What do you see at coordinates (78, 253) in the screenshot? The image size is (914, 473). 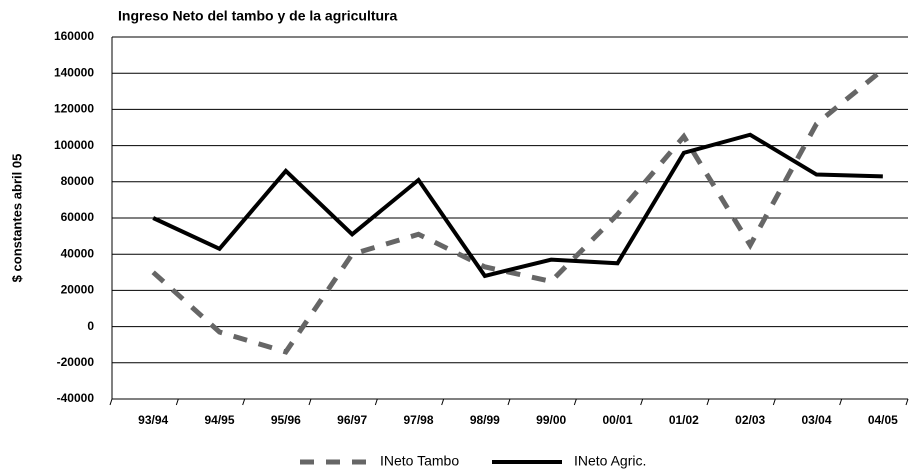 I see `y-tick-label: 40000` at bounding box center [78, 253].